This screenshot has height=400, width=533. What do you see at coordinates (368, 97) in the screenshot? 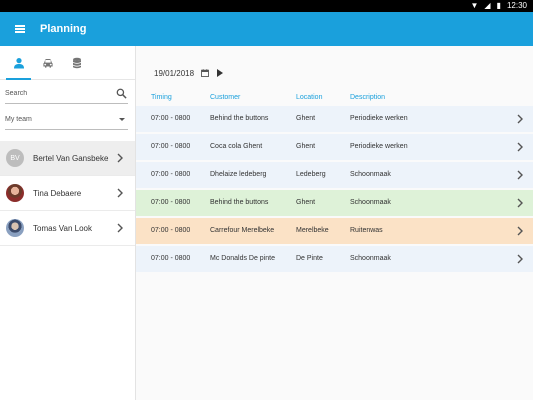
I see `column-header-description: Description` at bounding box center [368, 97].